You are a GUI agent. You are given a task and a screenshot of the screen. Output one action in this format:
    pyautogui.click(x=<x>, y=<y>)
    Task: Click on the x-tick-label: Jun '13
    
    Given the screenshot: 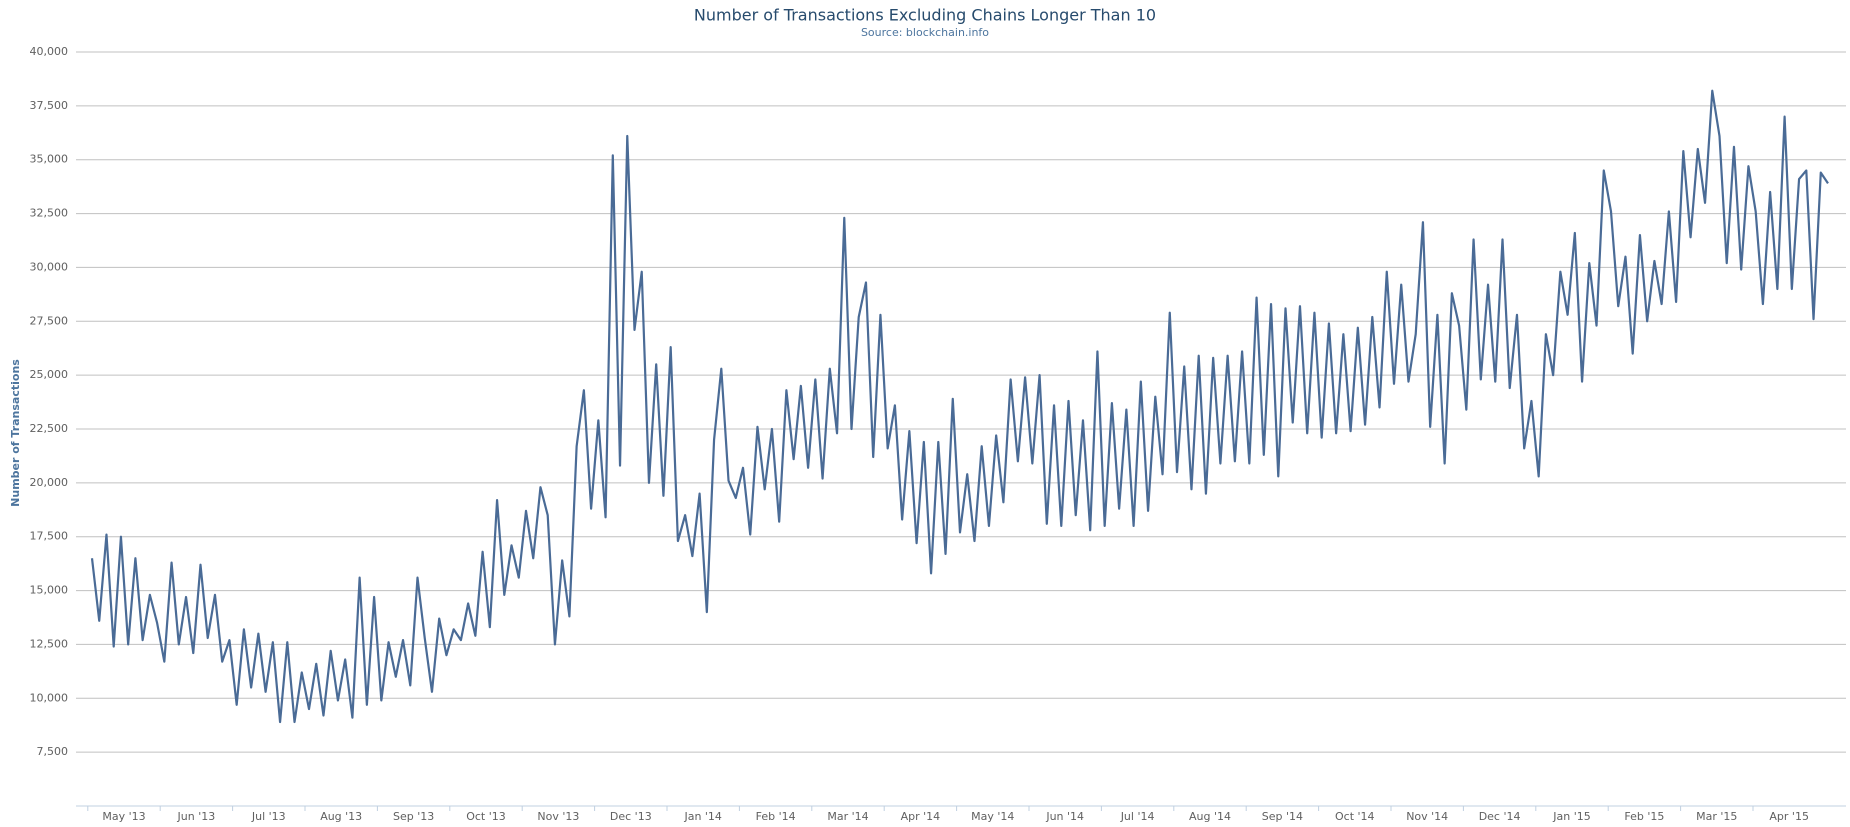 What is the action you would take?
    pyautogui.click(x=196, y=816)
    